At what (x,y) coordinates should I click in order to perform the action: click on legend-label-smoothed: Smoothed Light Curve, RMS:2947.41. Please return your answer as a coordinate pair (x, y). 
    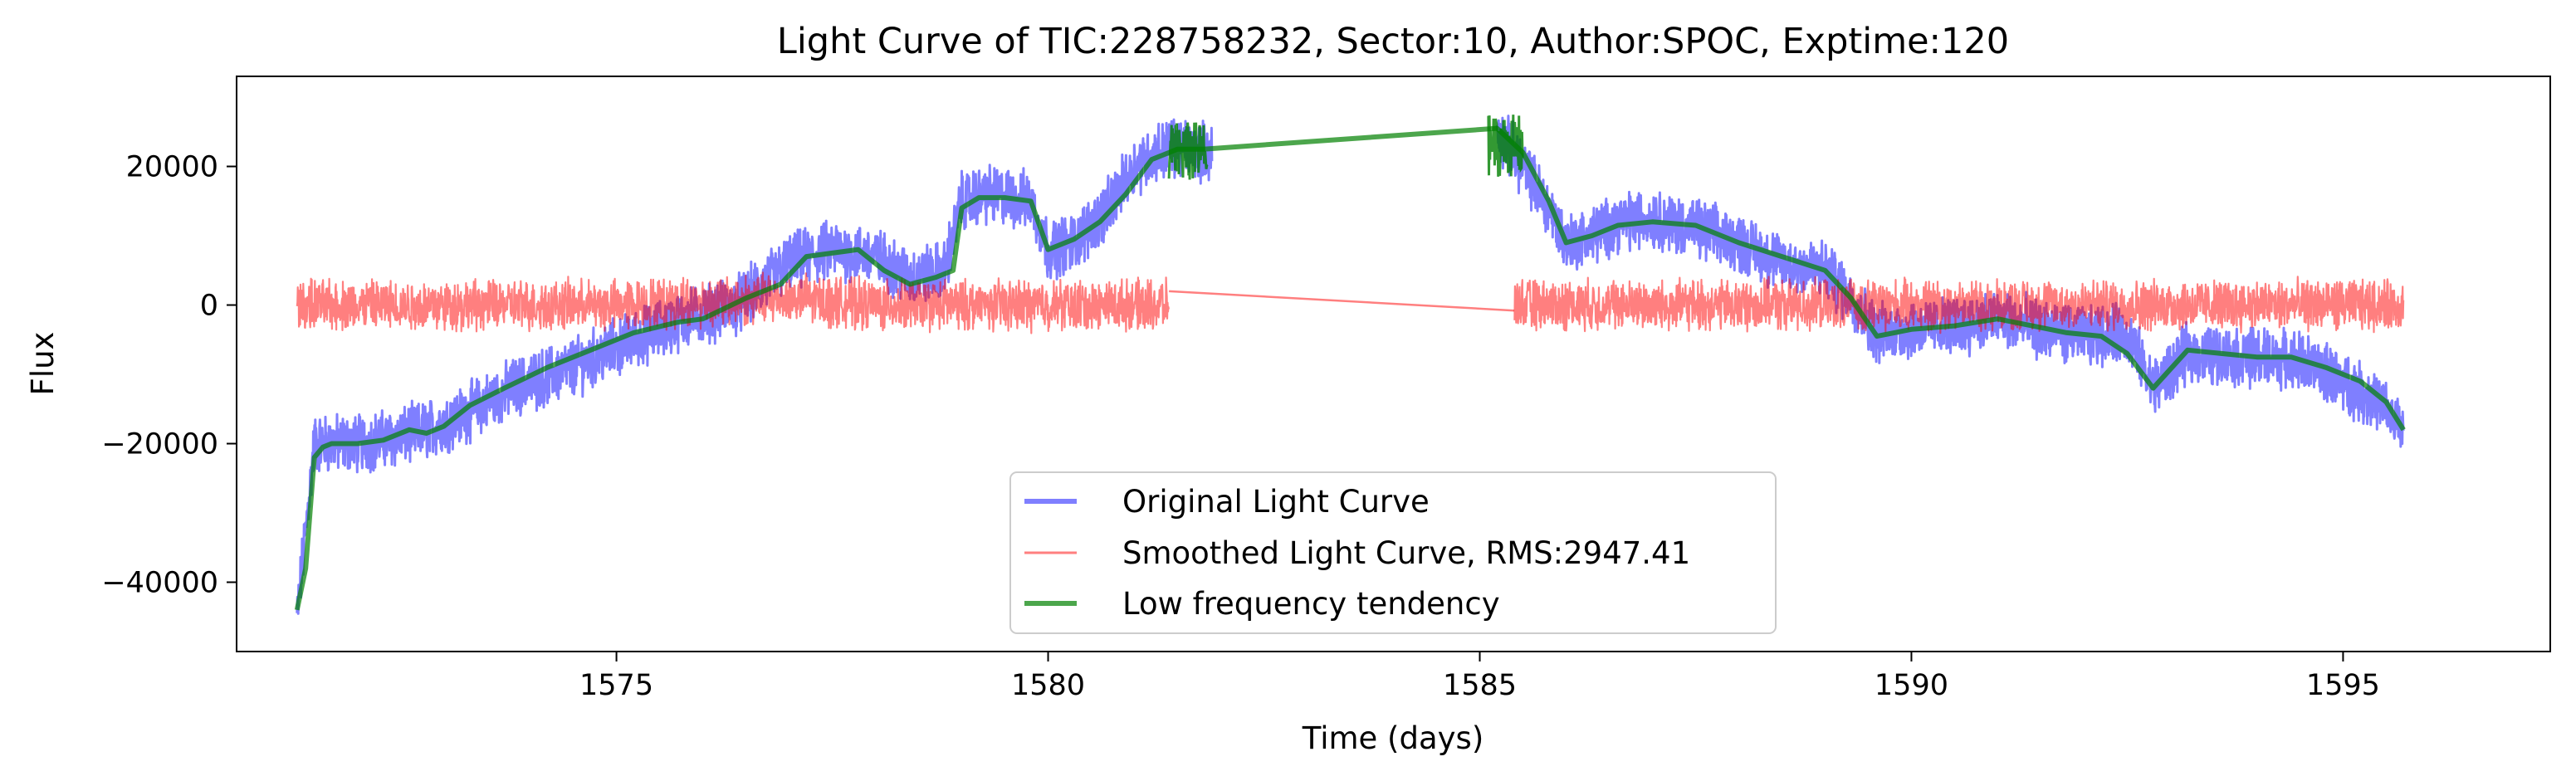
    Looking at the image, I should click on (1406, 553).